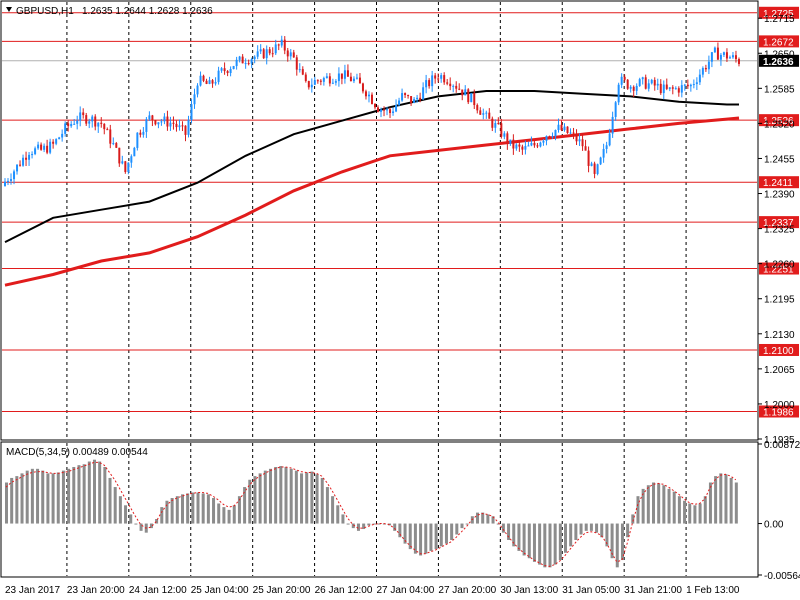 The image size is (800, 600). I want to click on price-level-label: 1.2337, so click(778, 223).